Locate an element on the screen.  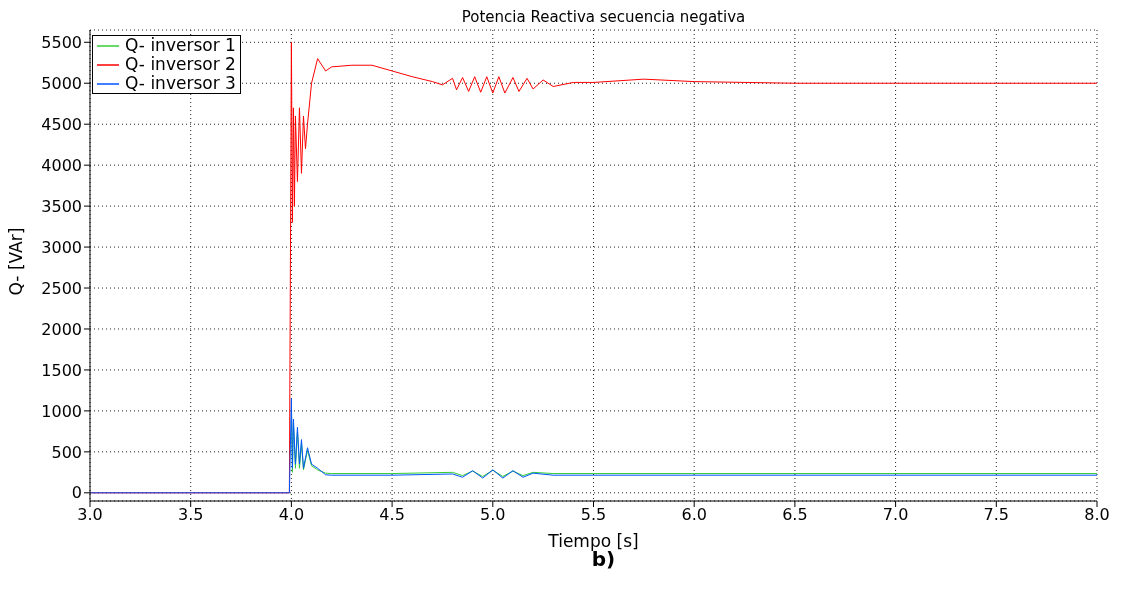
y-tick-label: 5000 is located at coordinates (61, 83).